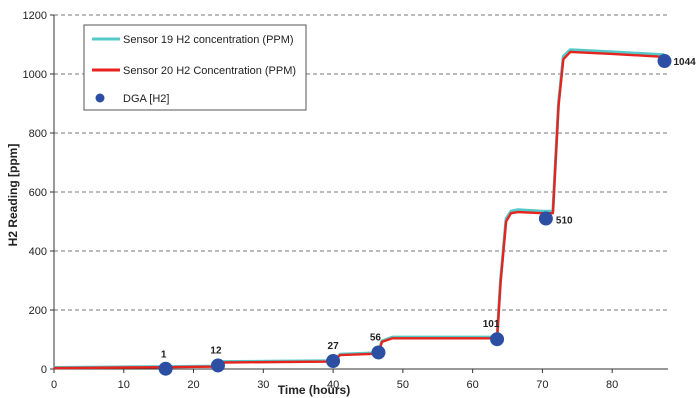 The image size is (697, 398). I want to click on y-tick-label-1200: 1200, so click(35, 16).